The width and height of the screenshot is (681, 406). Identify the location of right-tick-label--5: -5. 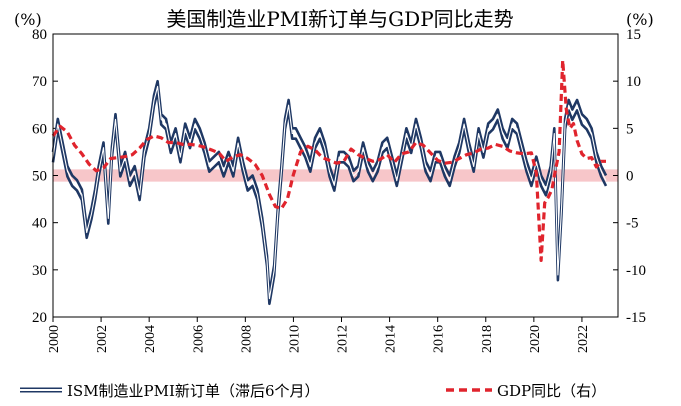
(632, 224).